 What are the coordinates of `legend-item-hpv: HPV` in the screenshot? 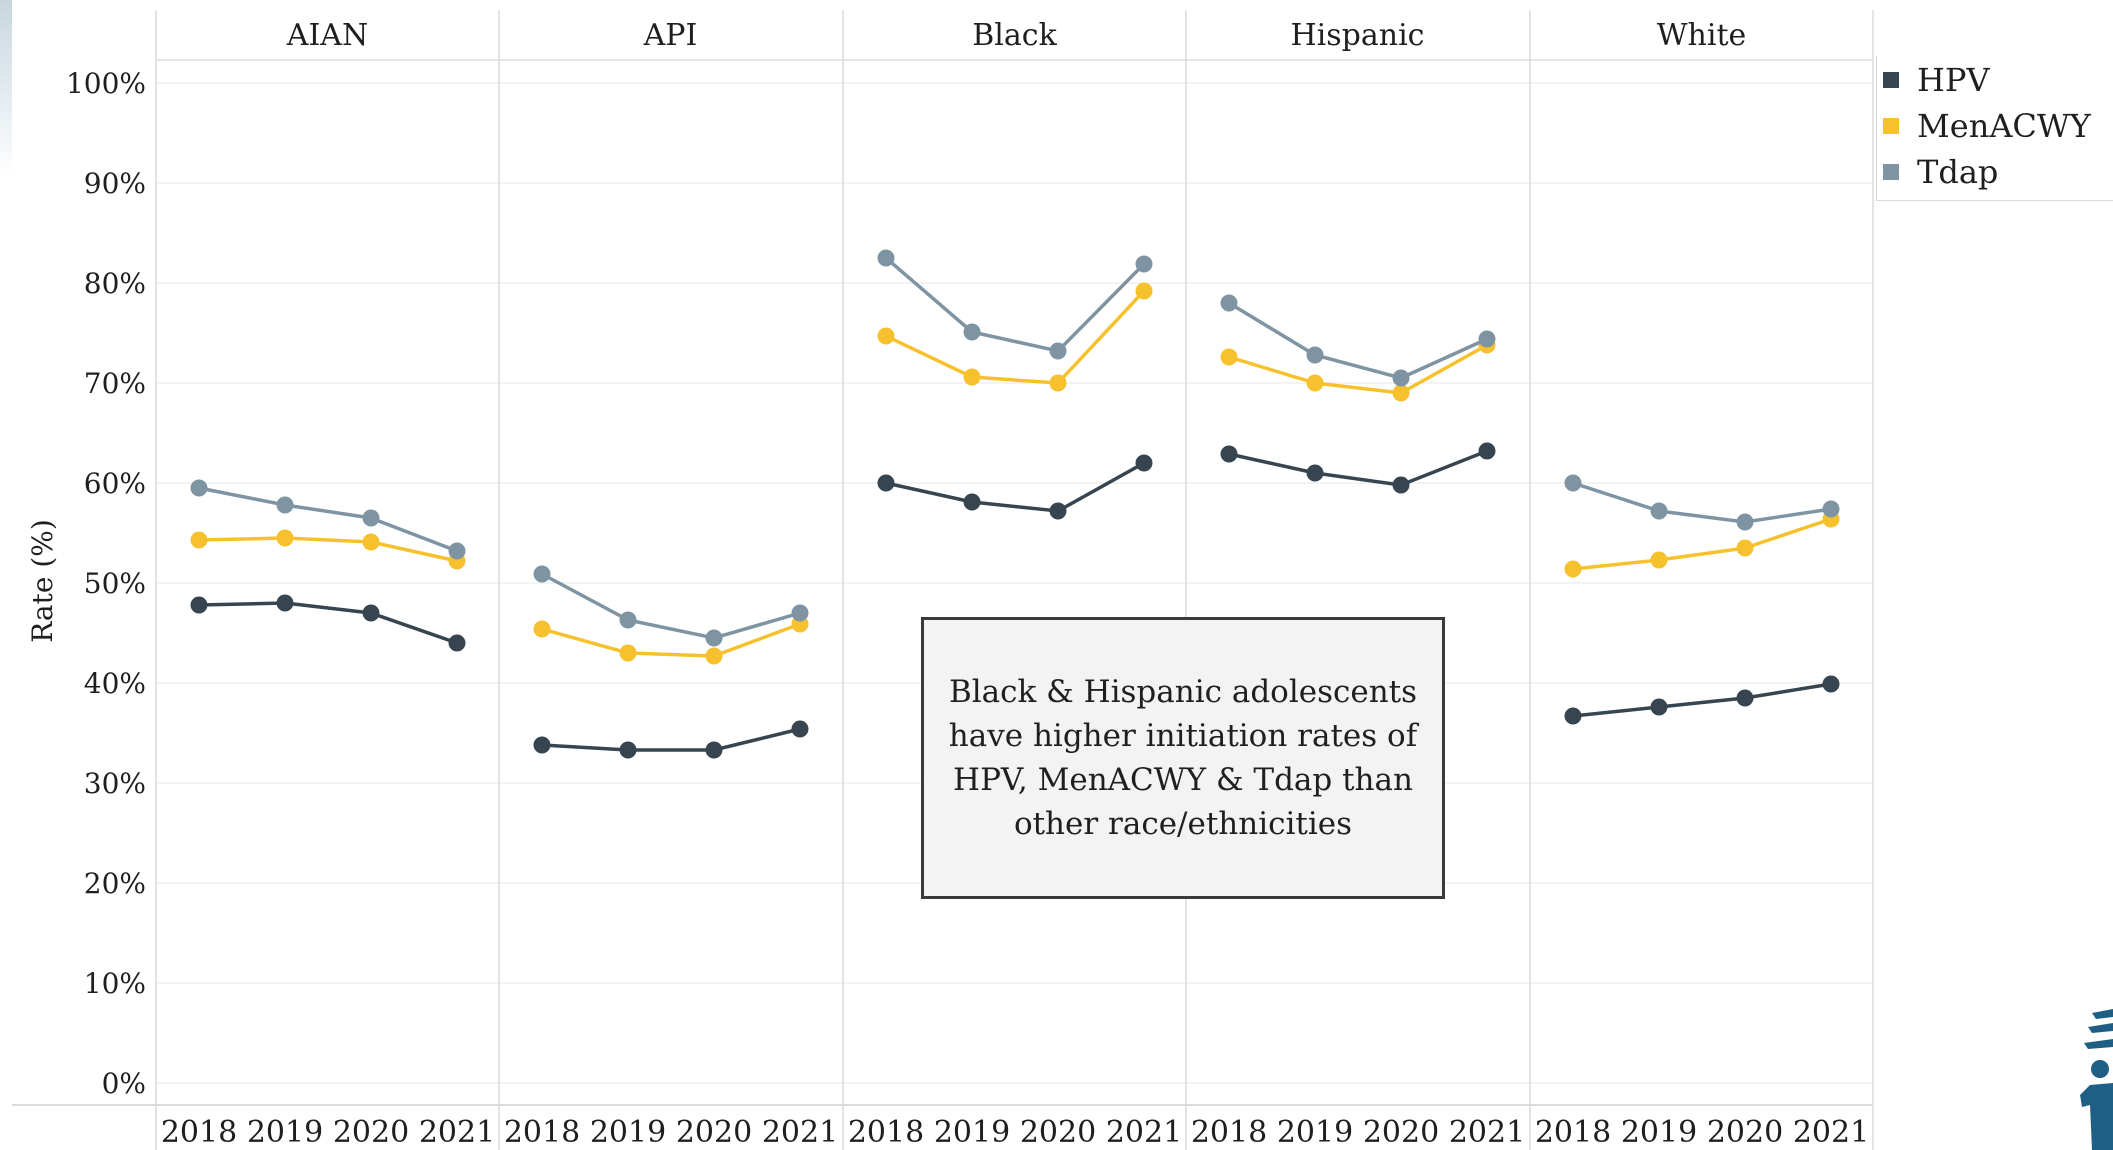 It's located at (1936, 80).